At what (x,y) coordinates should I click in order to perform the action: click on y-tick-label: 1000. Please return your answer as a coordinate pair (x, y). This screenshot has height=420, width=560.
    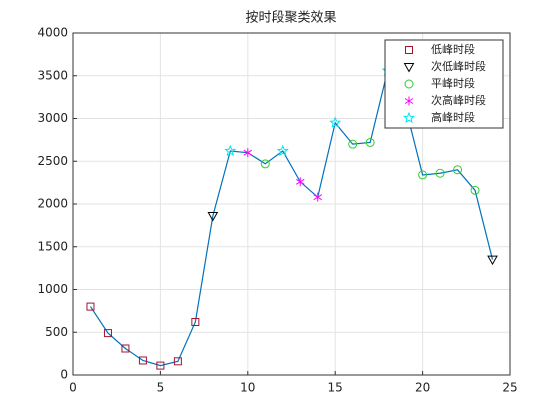
    Looking at the image, I should click on (52, 289).